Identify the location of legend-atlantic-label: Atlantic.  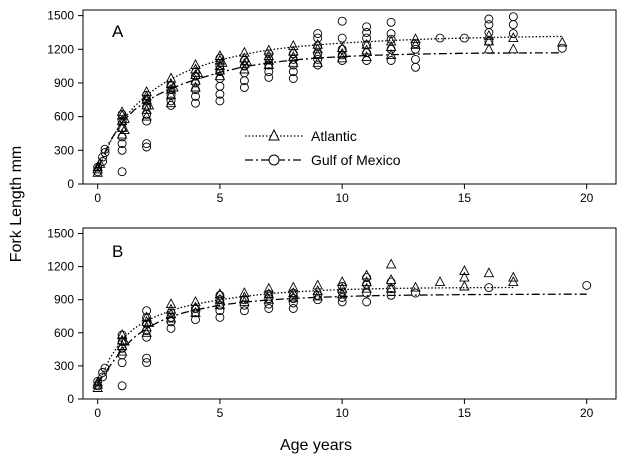
(334, 136).